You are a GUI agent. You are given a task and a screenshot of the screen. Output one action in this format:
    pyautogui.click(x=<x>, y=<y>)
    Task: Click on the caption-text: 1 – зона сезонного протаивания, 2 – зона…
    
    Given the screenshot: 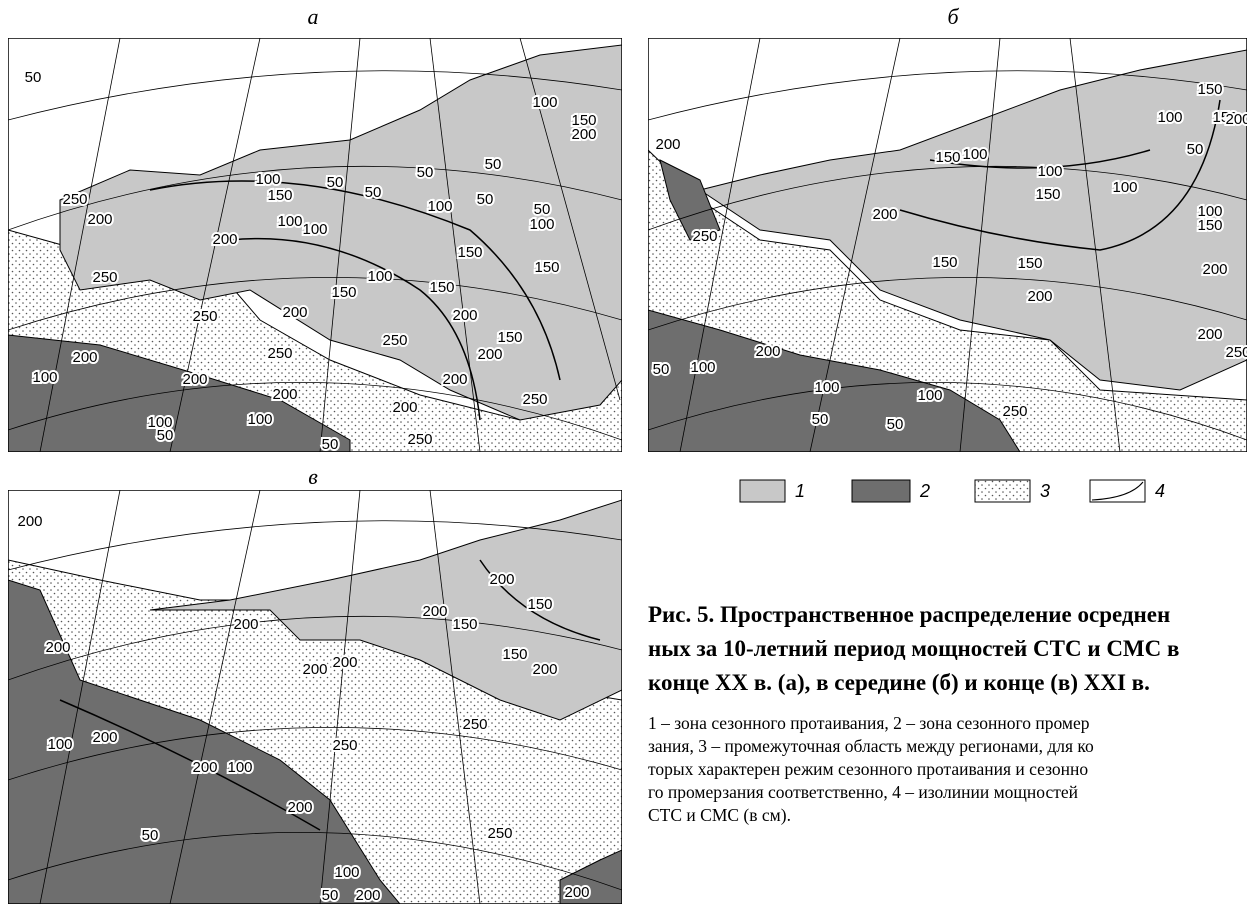 What is the action you would take?
    pyautogui.click(x=947, y=769)
    